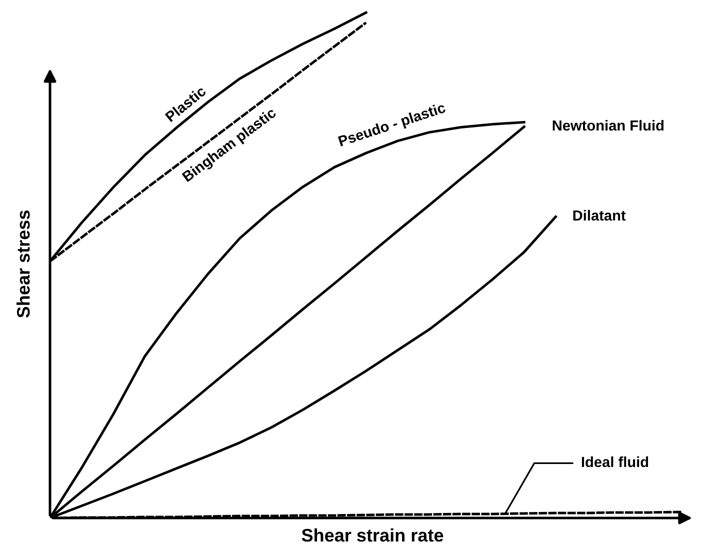  What do you see at coordinates (23, 264) in the screenshot?
I see `y-axis-title: Shear stress` at bounding box center [23, 264].